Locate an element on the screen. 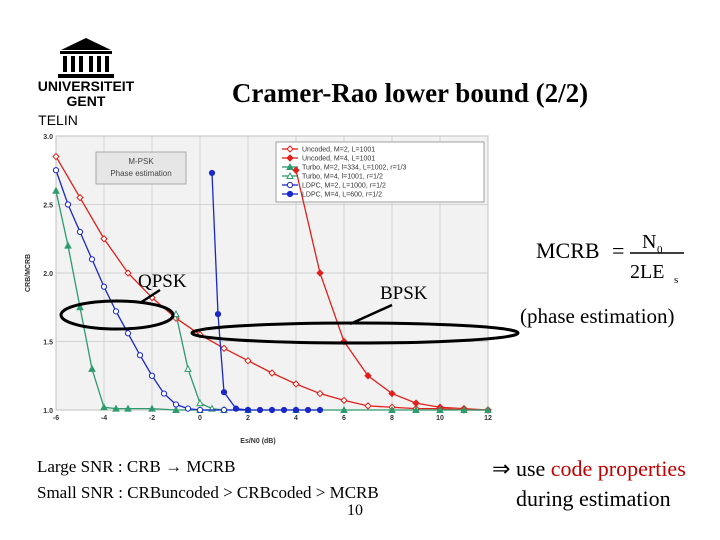 This screenshot has height=540, width=720. arrow-icon: → is located at coordinates (174, 466).